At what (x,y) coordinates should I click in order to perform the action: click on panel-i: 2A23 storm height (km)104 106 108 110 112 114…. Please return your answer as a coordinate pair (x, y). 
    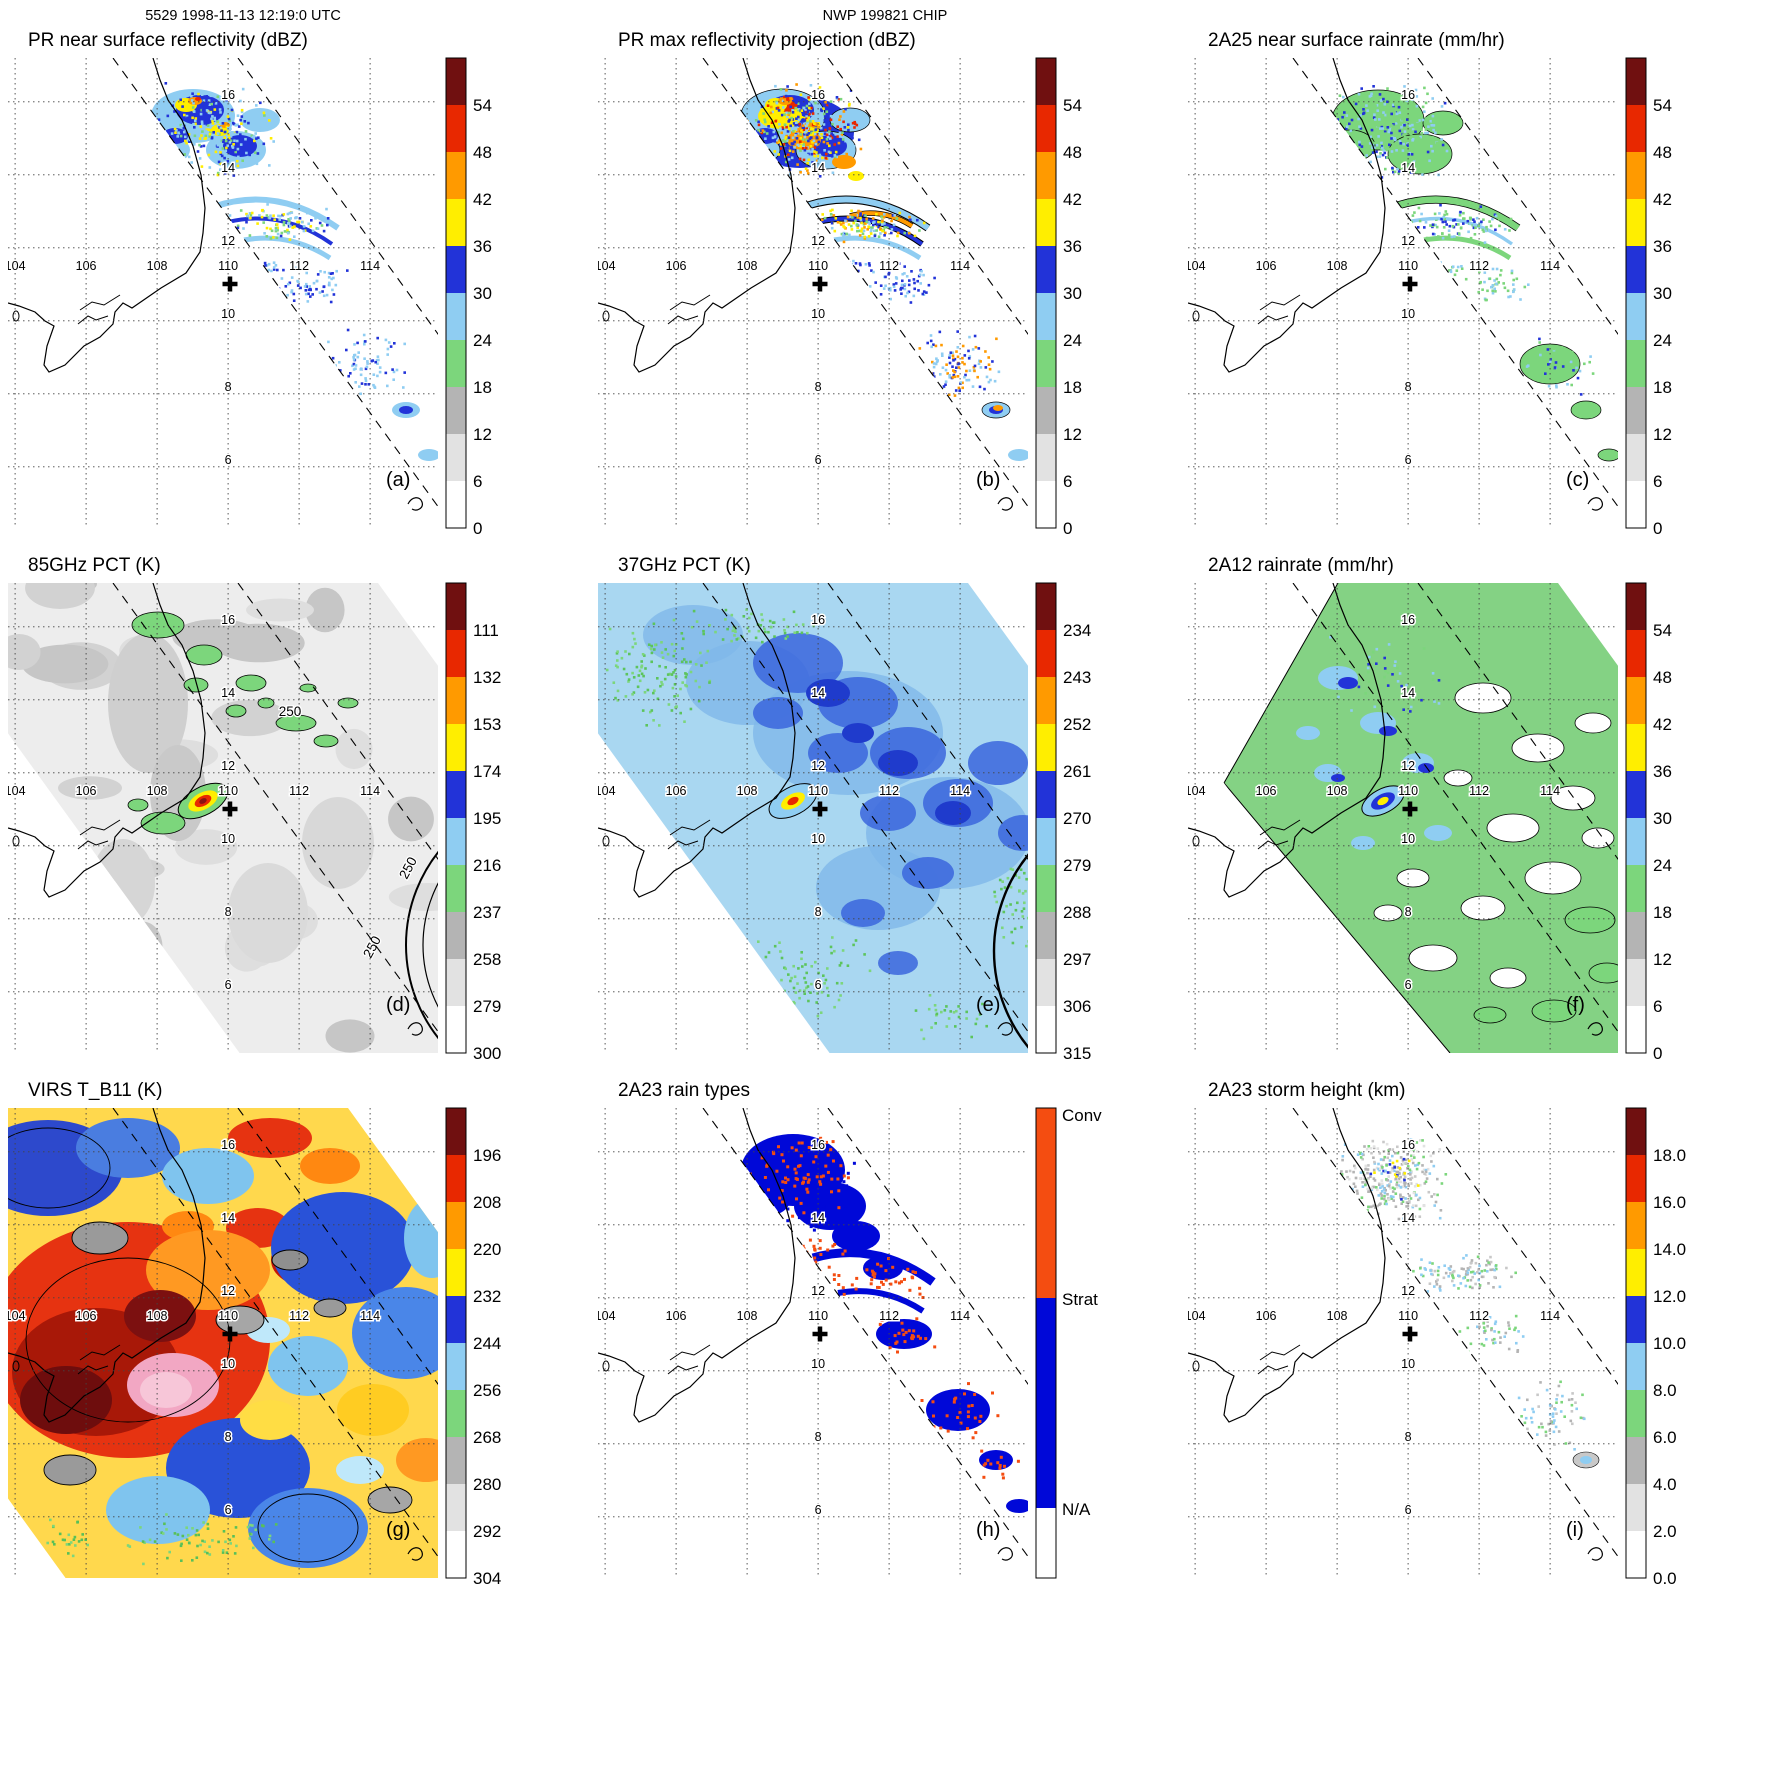
    Looking at the image, I should click on (1437, 1334).